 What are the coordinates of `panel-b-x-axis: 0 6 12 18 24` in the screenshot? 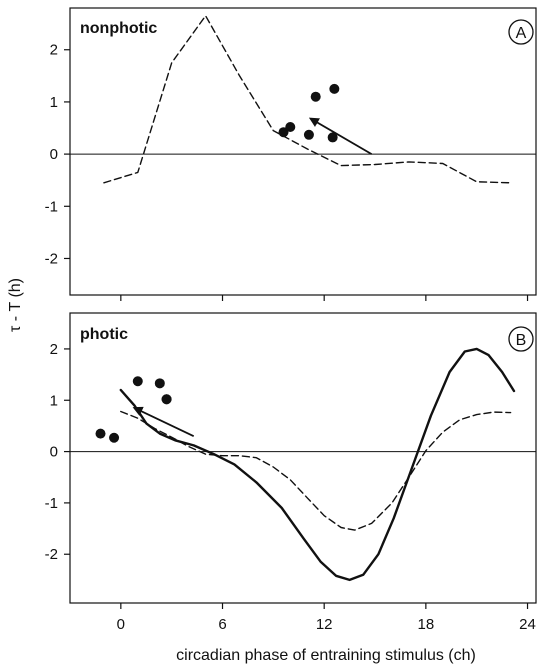 It's located at (326, 618).